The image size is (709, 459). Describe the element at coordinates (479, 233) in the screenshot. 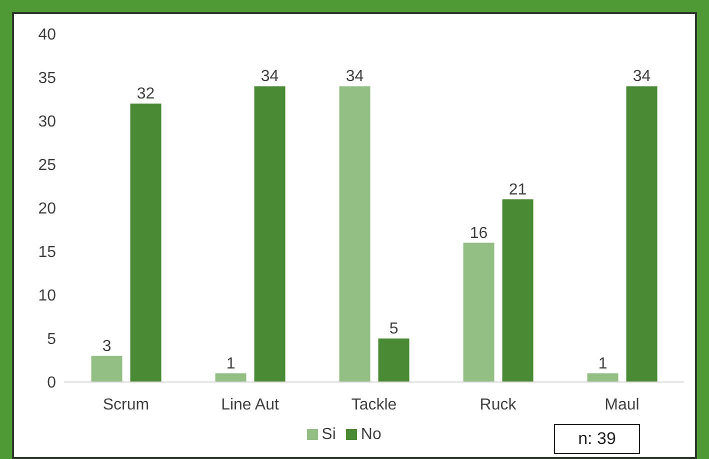

I see `data-label: 16` at that location.